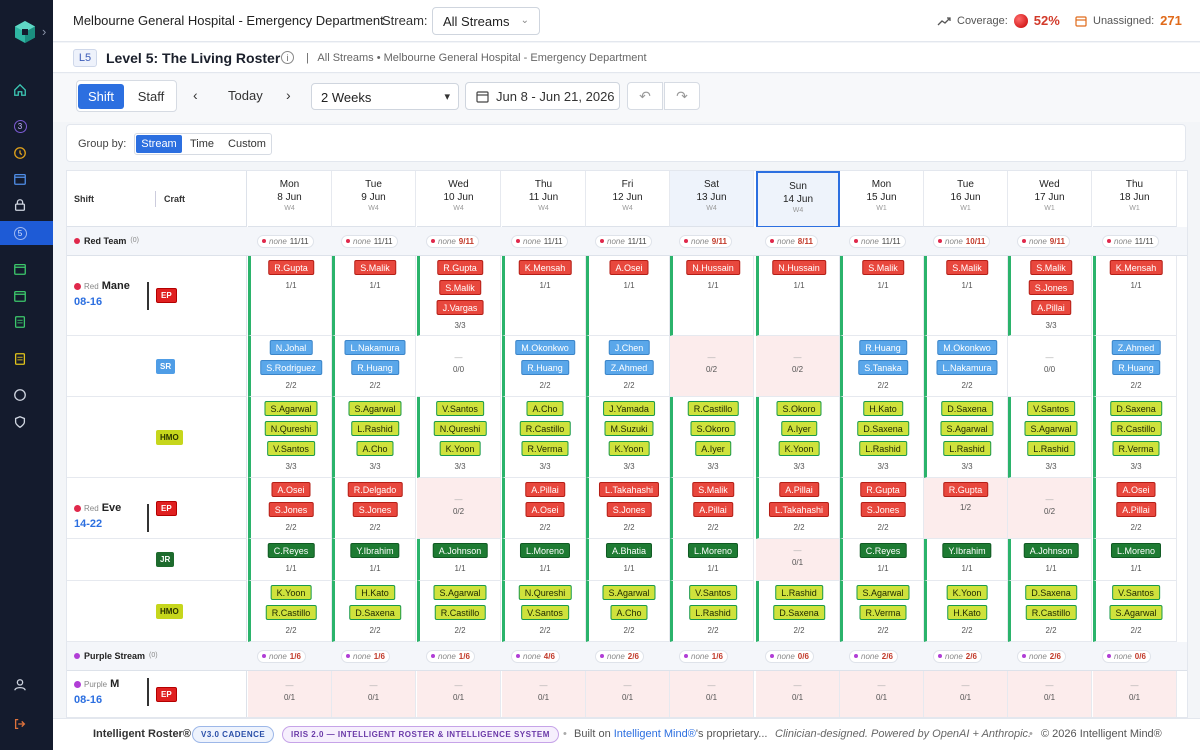 The width and height of the screenshot is (1200, 750). Describe the element at coordinates (629, 408) in the screenshot. I see `staff-chip: J.Yamada` at that location.